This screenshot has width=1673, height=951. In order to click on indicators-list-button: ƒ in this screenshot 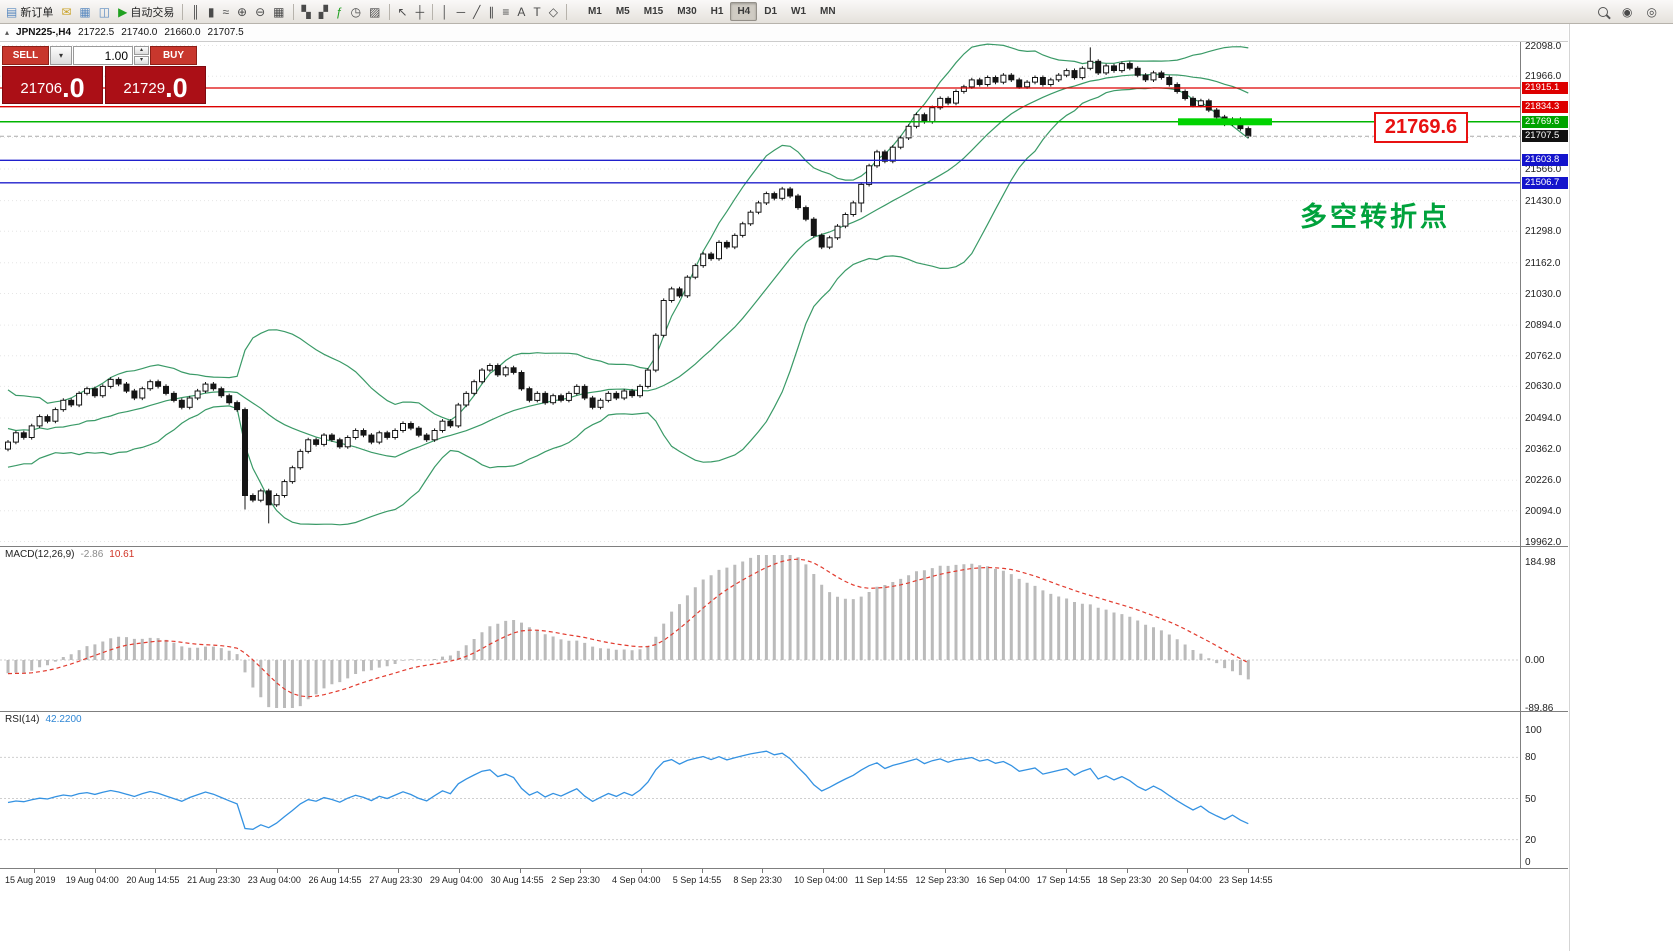, I will do `click(339, 12)`.